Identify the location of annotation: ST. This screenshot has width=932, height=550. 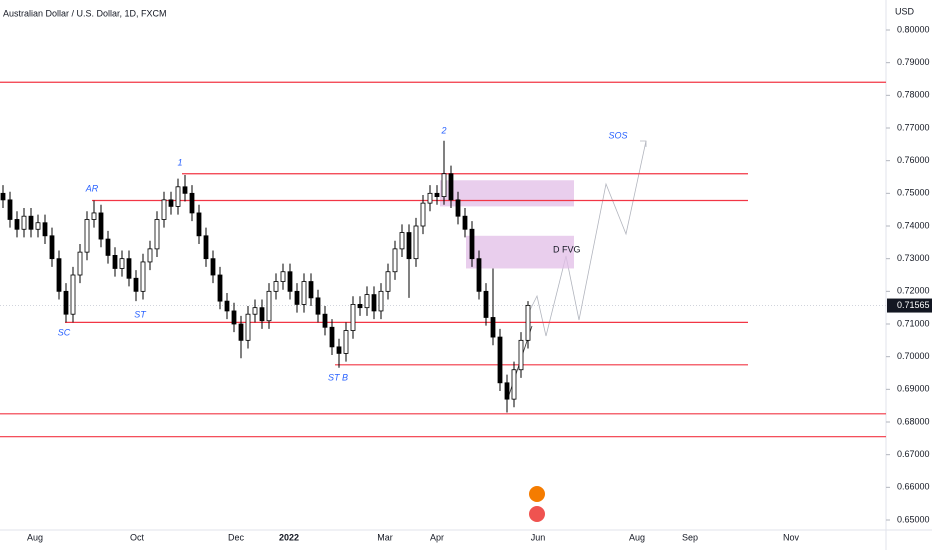
(140, 314).